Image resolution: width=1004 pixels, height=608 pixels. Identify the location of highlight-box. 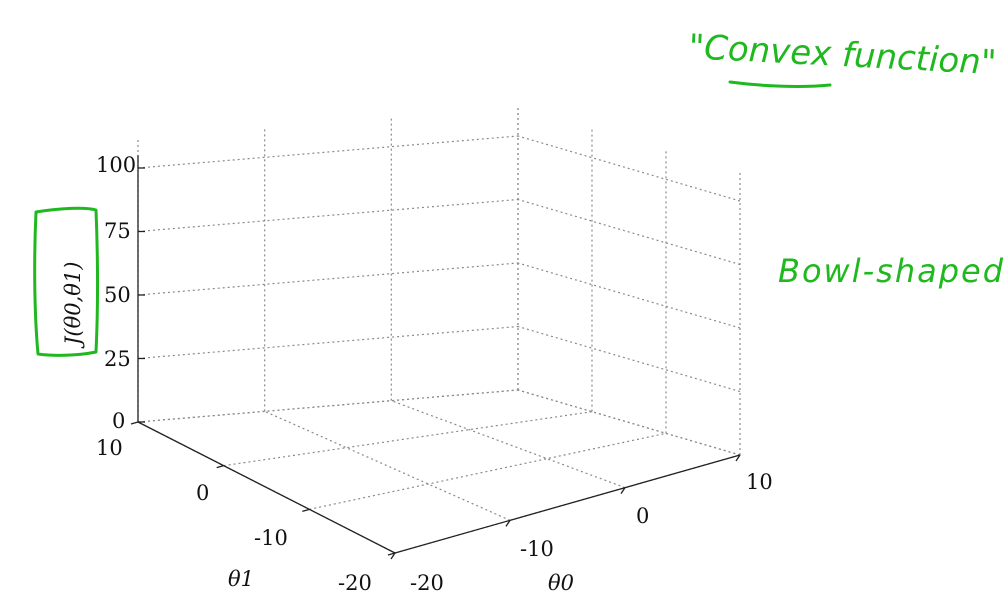
(66, 281).